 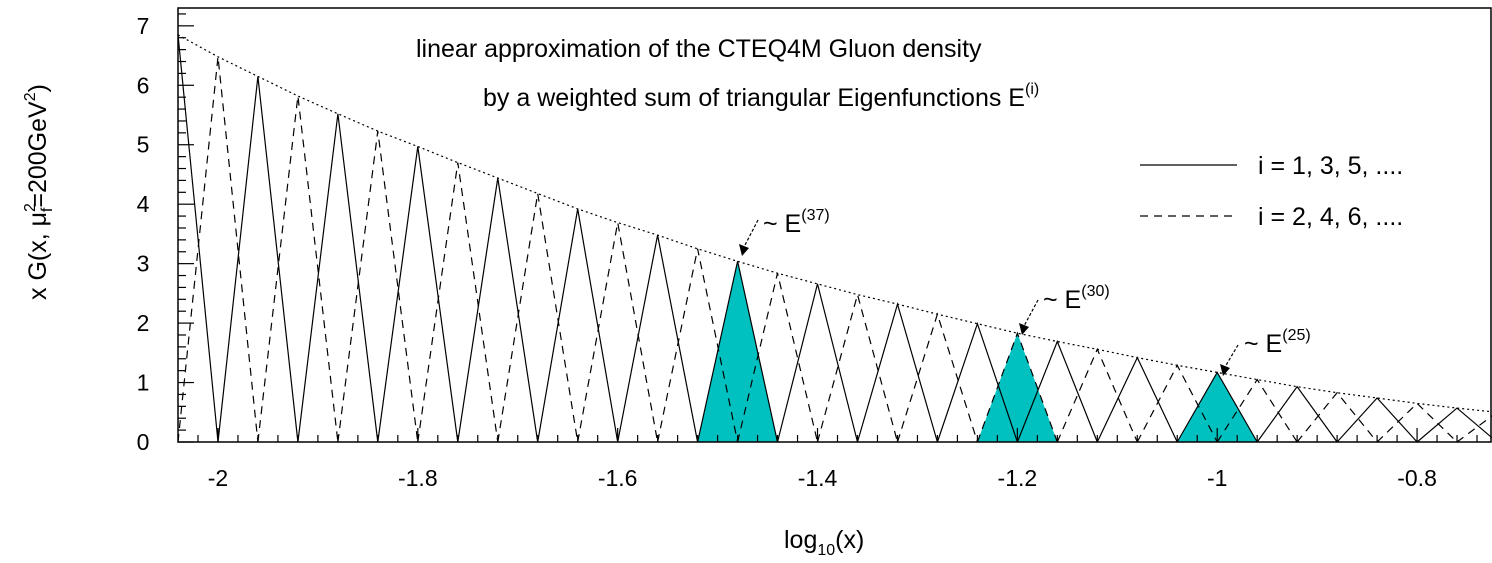 I want to click on x-tick-label: -1.2, so click(x=1018, y=478).